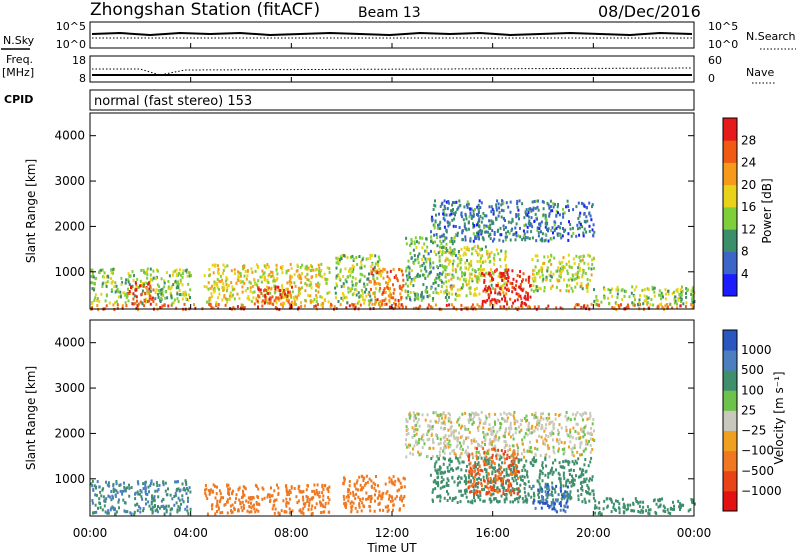 The image size is (800, 558). Describe the element at coordinates (69, 433) in the screenshot. I see `y-tick-label: 2000` at that location.